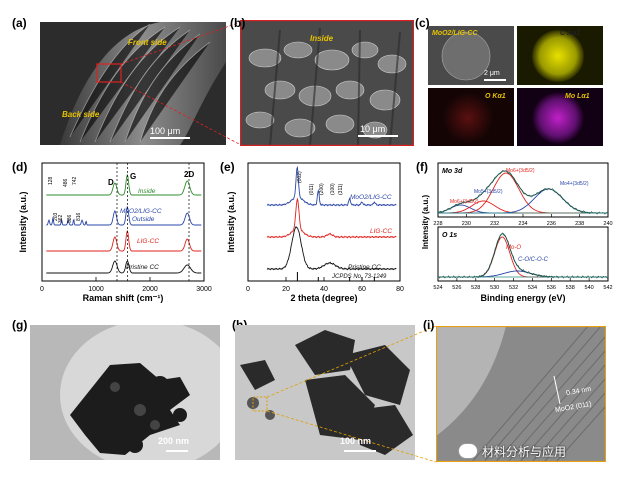 The height and width of the screenshot is (478, 621). I want to click on watermark-text: 材料分析与应用, so click(524, 451).